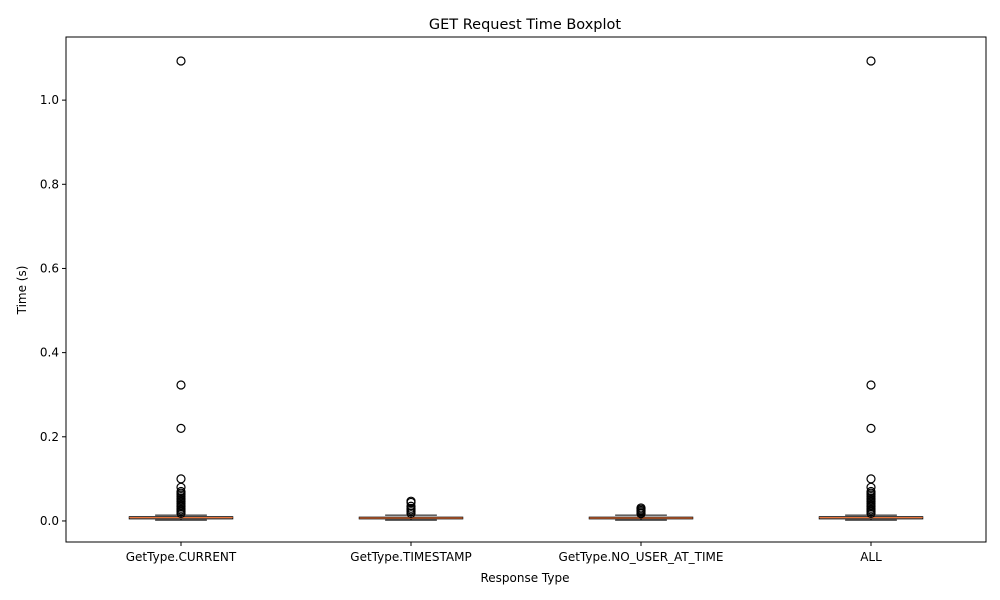 The width and height of the screenshot is (1000, 600). What do you see at coordinates (49, 184) in the screenshot?
I see `y-tick-label: 0.8` at bounding box center [49, 184].